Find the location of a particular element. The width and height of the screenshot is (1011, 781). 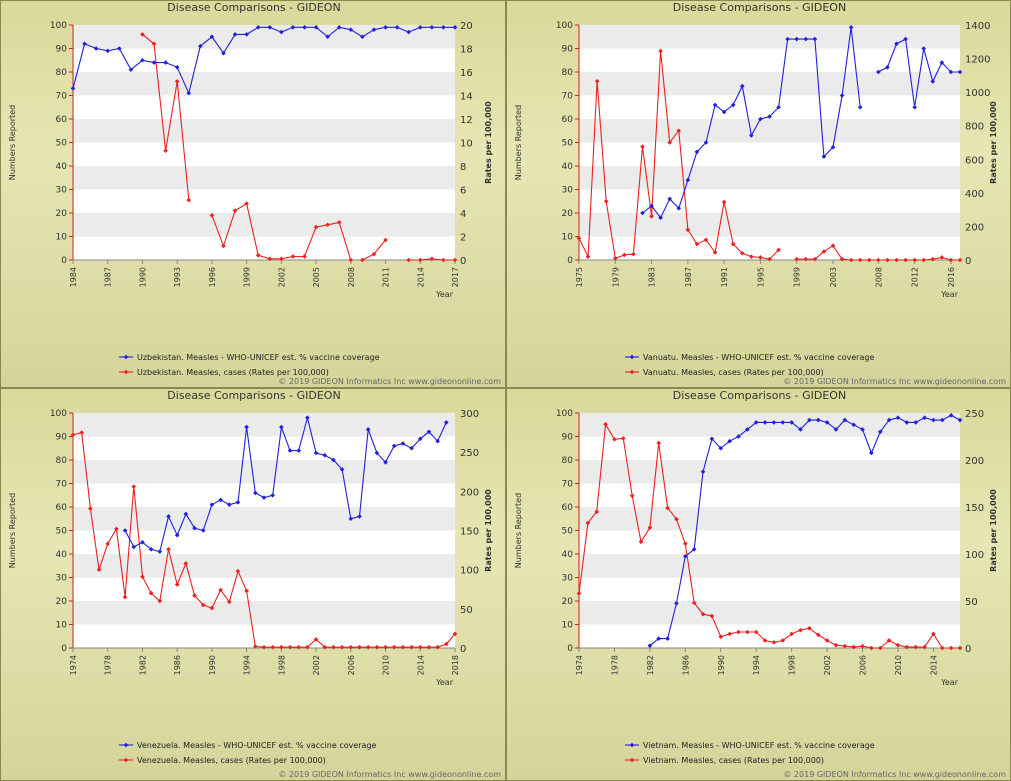

right-tick-label: 18 is located at coordinates (466, 50).